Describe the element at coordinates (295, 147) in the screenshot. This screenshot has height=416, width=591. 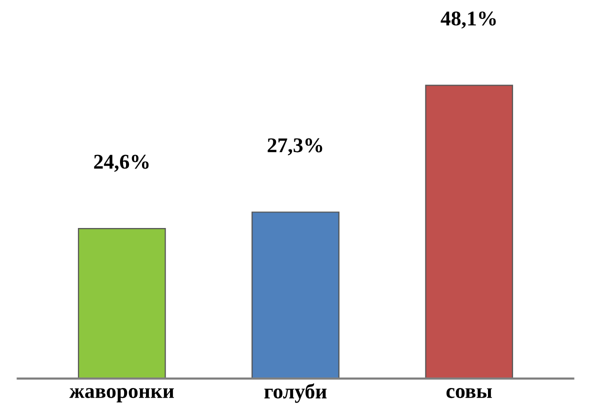
I see `data-label: 27,3%` at that location.